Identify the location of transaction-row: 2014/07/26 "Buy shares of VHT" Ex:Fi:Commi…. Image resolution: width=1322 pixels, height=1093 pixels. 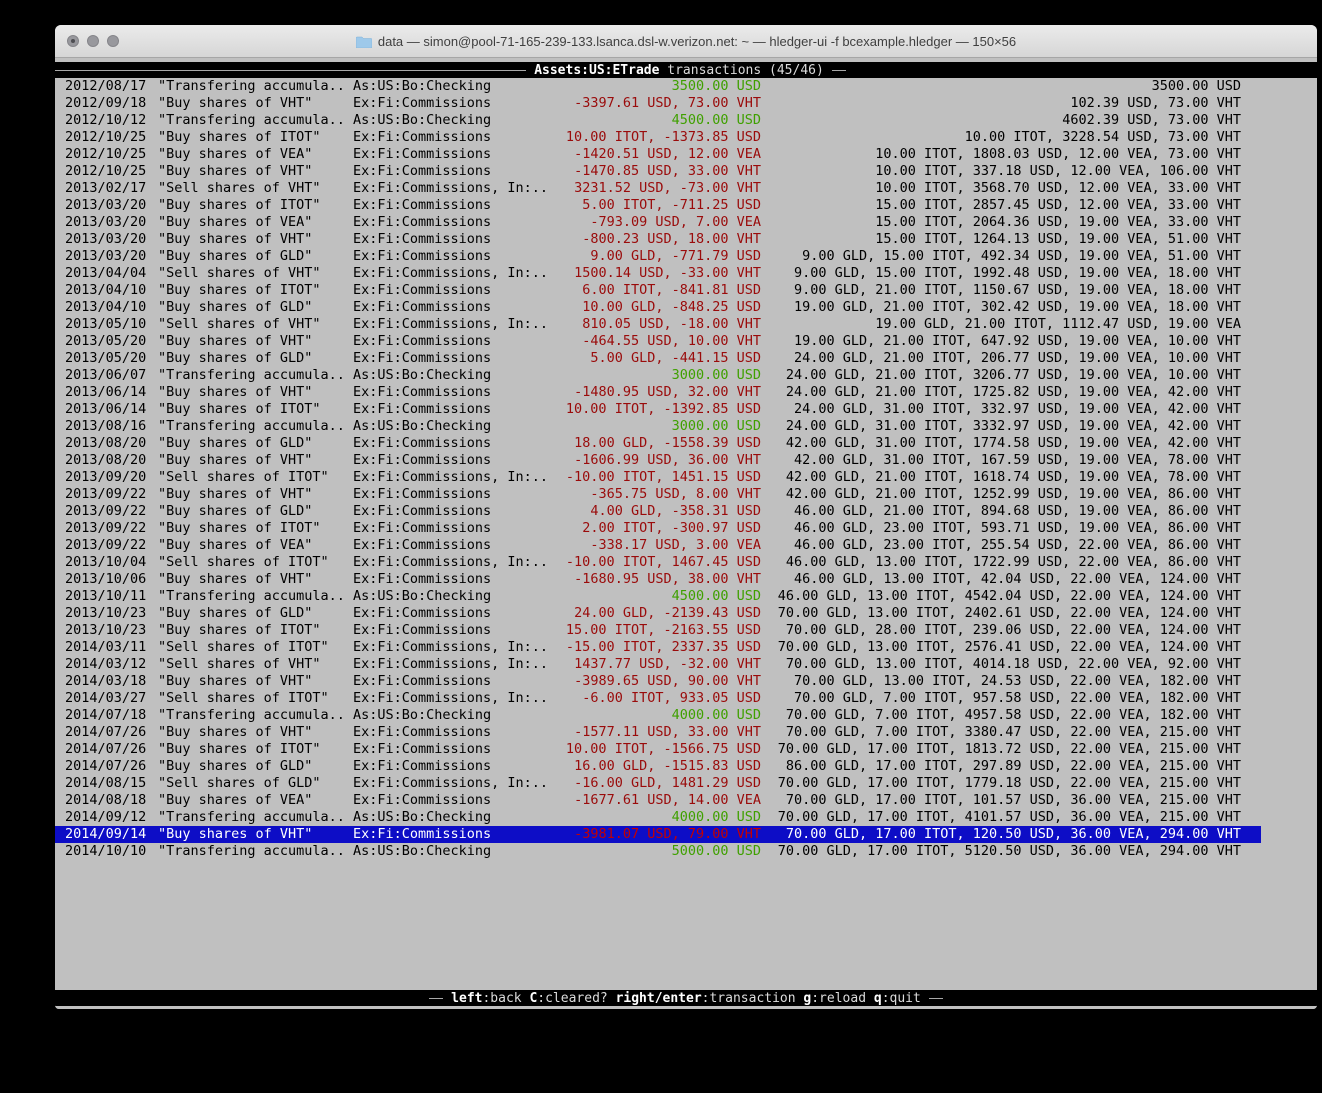
(658, 732).